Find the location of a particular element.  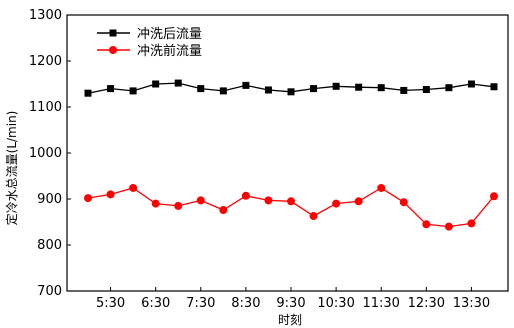

y-axis-title: 定冷水总流量(L/min) is located at coordinates (11, 168).